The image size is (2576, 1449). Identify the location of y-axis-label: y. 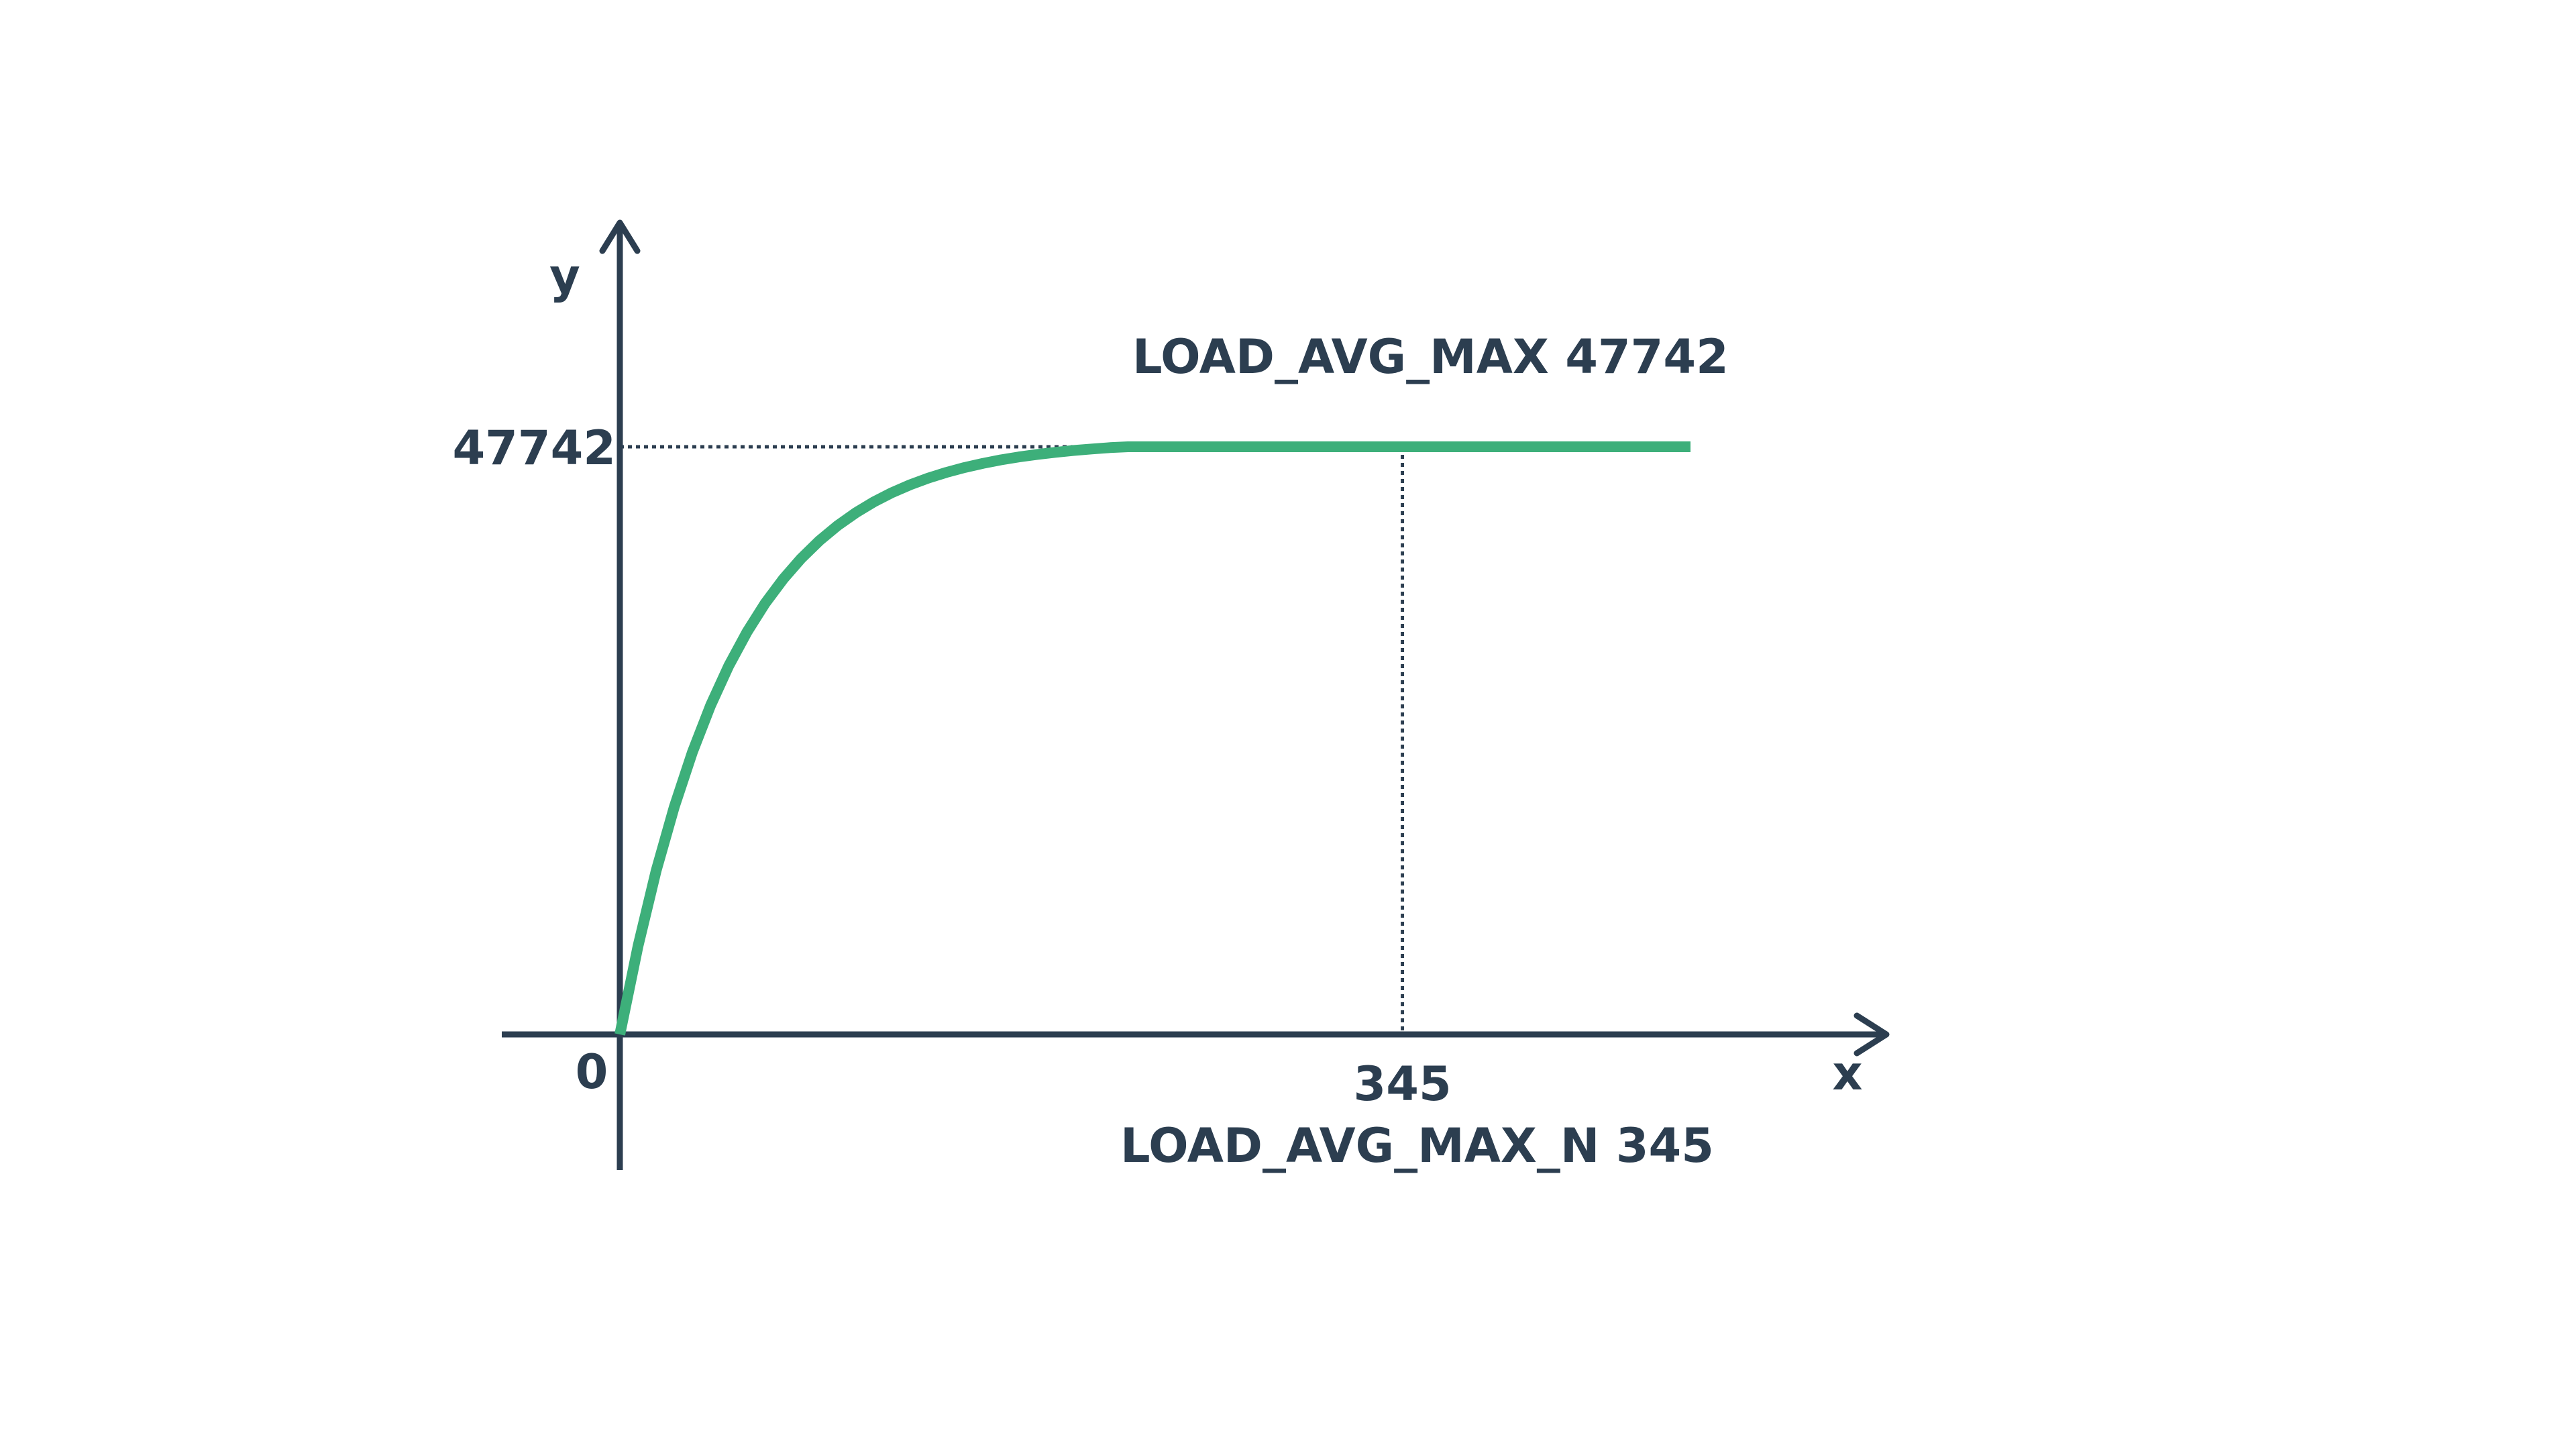
(564, 276).